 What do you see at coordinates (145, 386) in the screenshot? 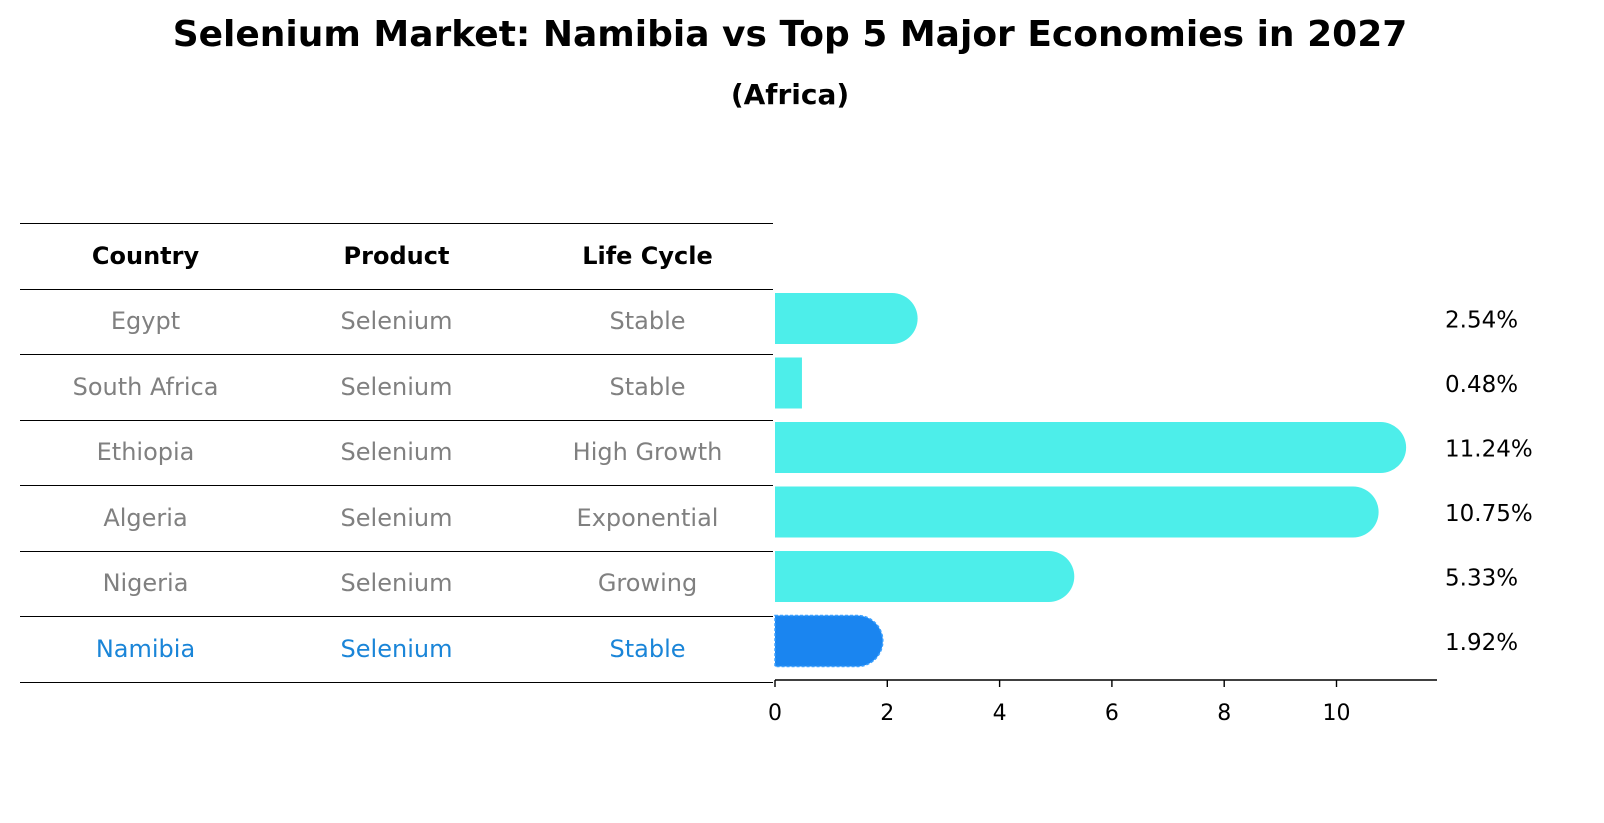
I see `table-cell-country: South Africa` at bounding box center [145, 386].